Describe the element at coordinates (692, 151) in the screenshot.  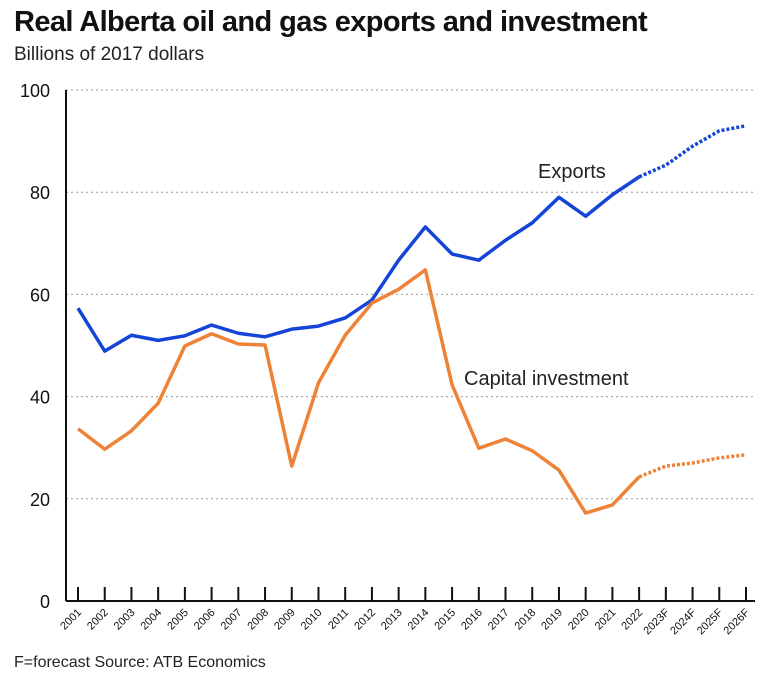
I see `forecast-line-exports` at that location.